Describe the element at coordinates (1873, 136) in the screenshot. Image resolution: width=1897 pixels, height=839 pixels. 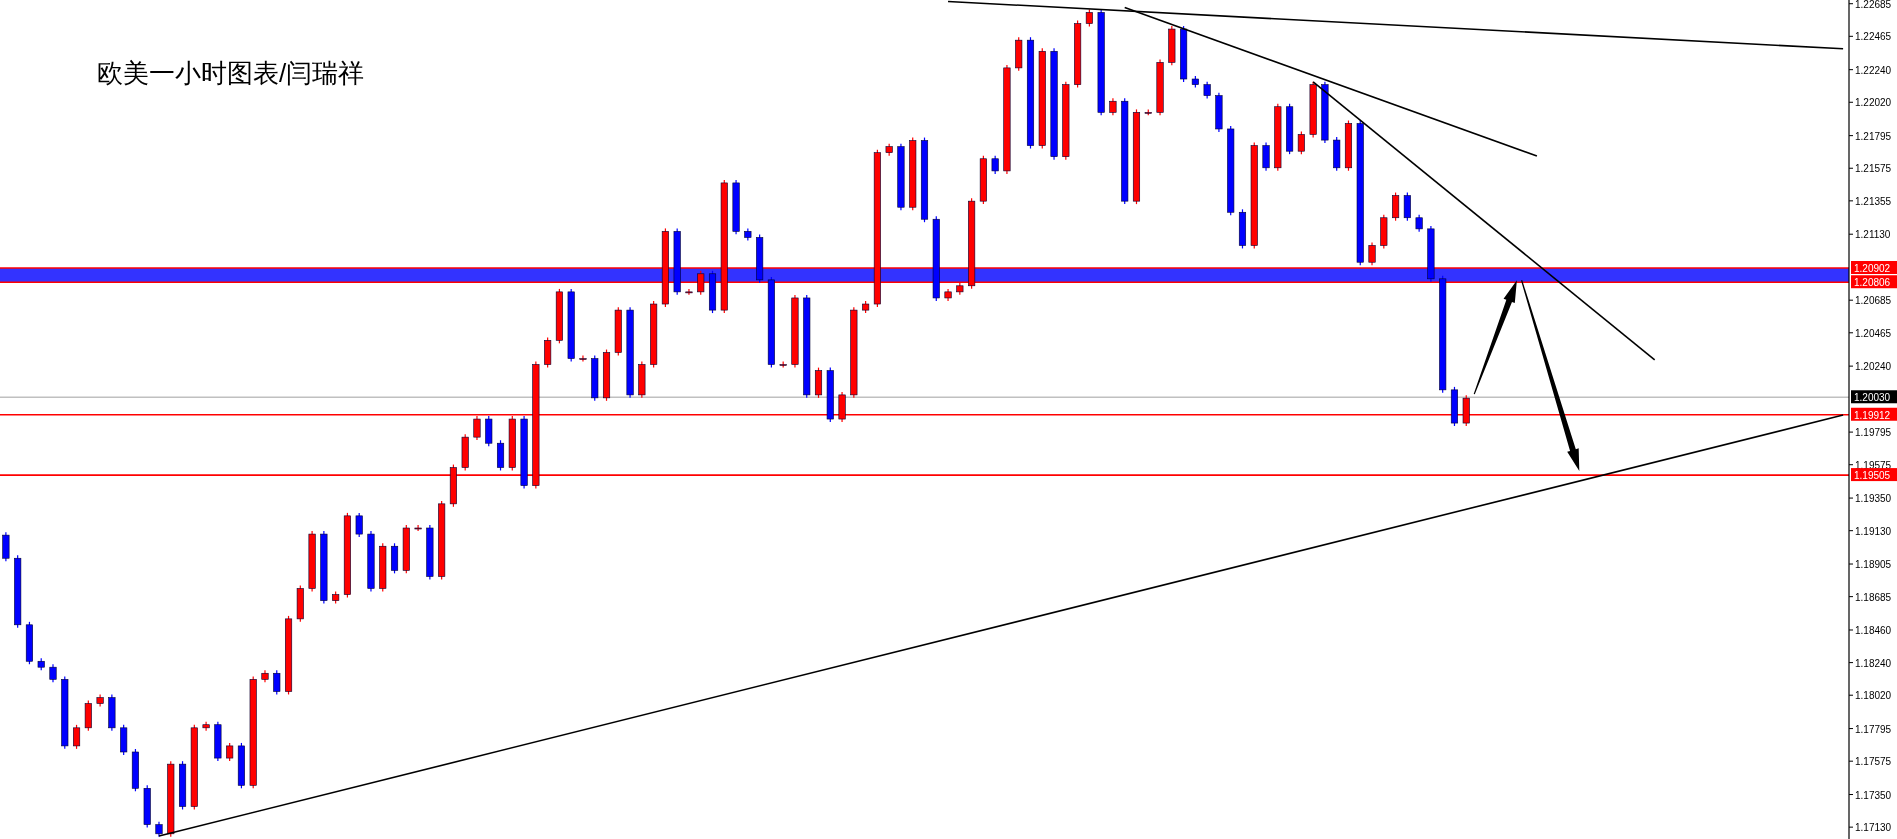
I see `y-tick-label: 1.21795` at that location.